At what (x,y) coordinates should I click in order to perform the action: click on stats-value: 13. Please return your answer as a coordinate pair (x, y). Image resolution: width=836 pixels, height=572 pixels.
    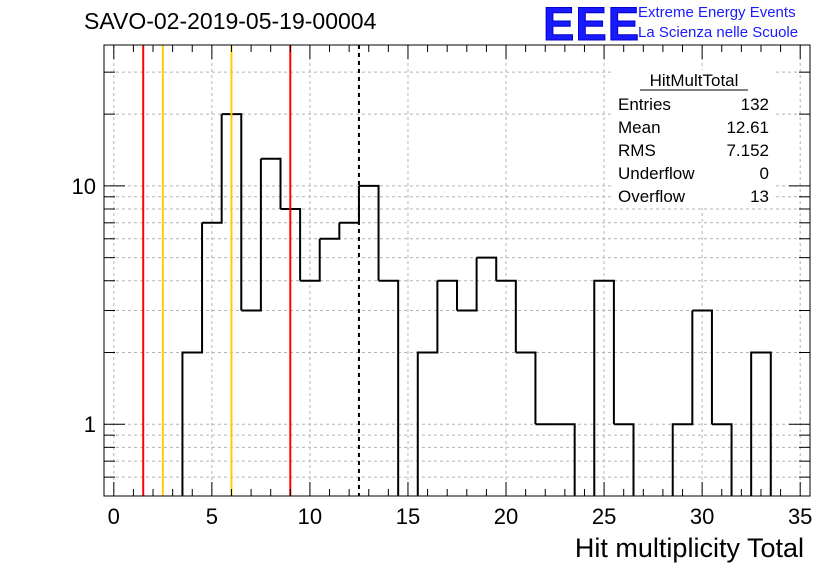
    Looking at the image, I should click on (759, 196).